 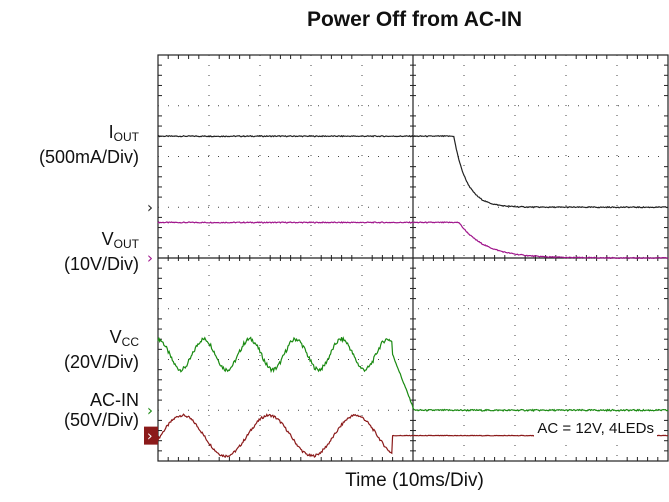 I want to click on vcc-marker: ›, so click(x=150, y=410).